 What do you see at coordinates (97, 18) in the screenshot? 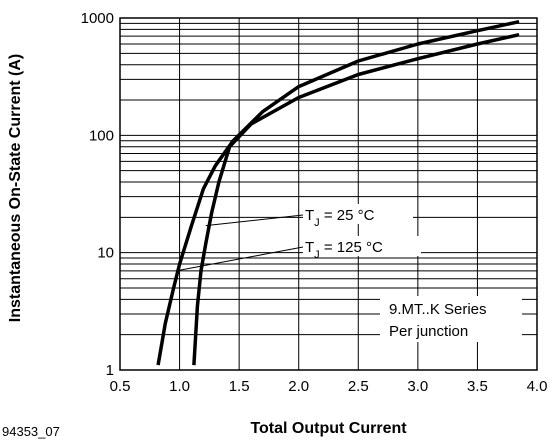
I see `y-tick-label: 1000` at bounding box center [97, 18].